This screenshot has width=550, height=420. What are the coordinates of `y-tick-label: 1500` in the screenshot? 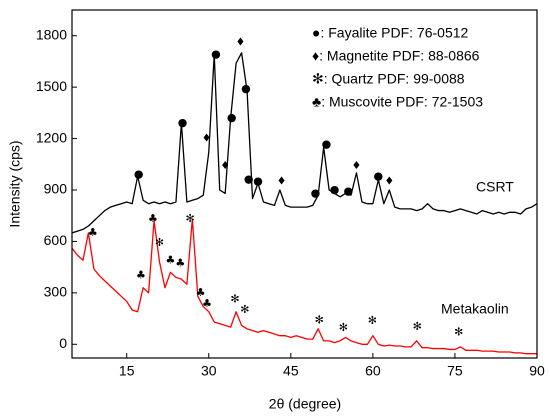 It's located at (51, 86).